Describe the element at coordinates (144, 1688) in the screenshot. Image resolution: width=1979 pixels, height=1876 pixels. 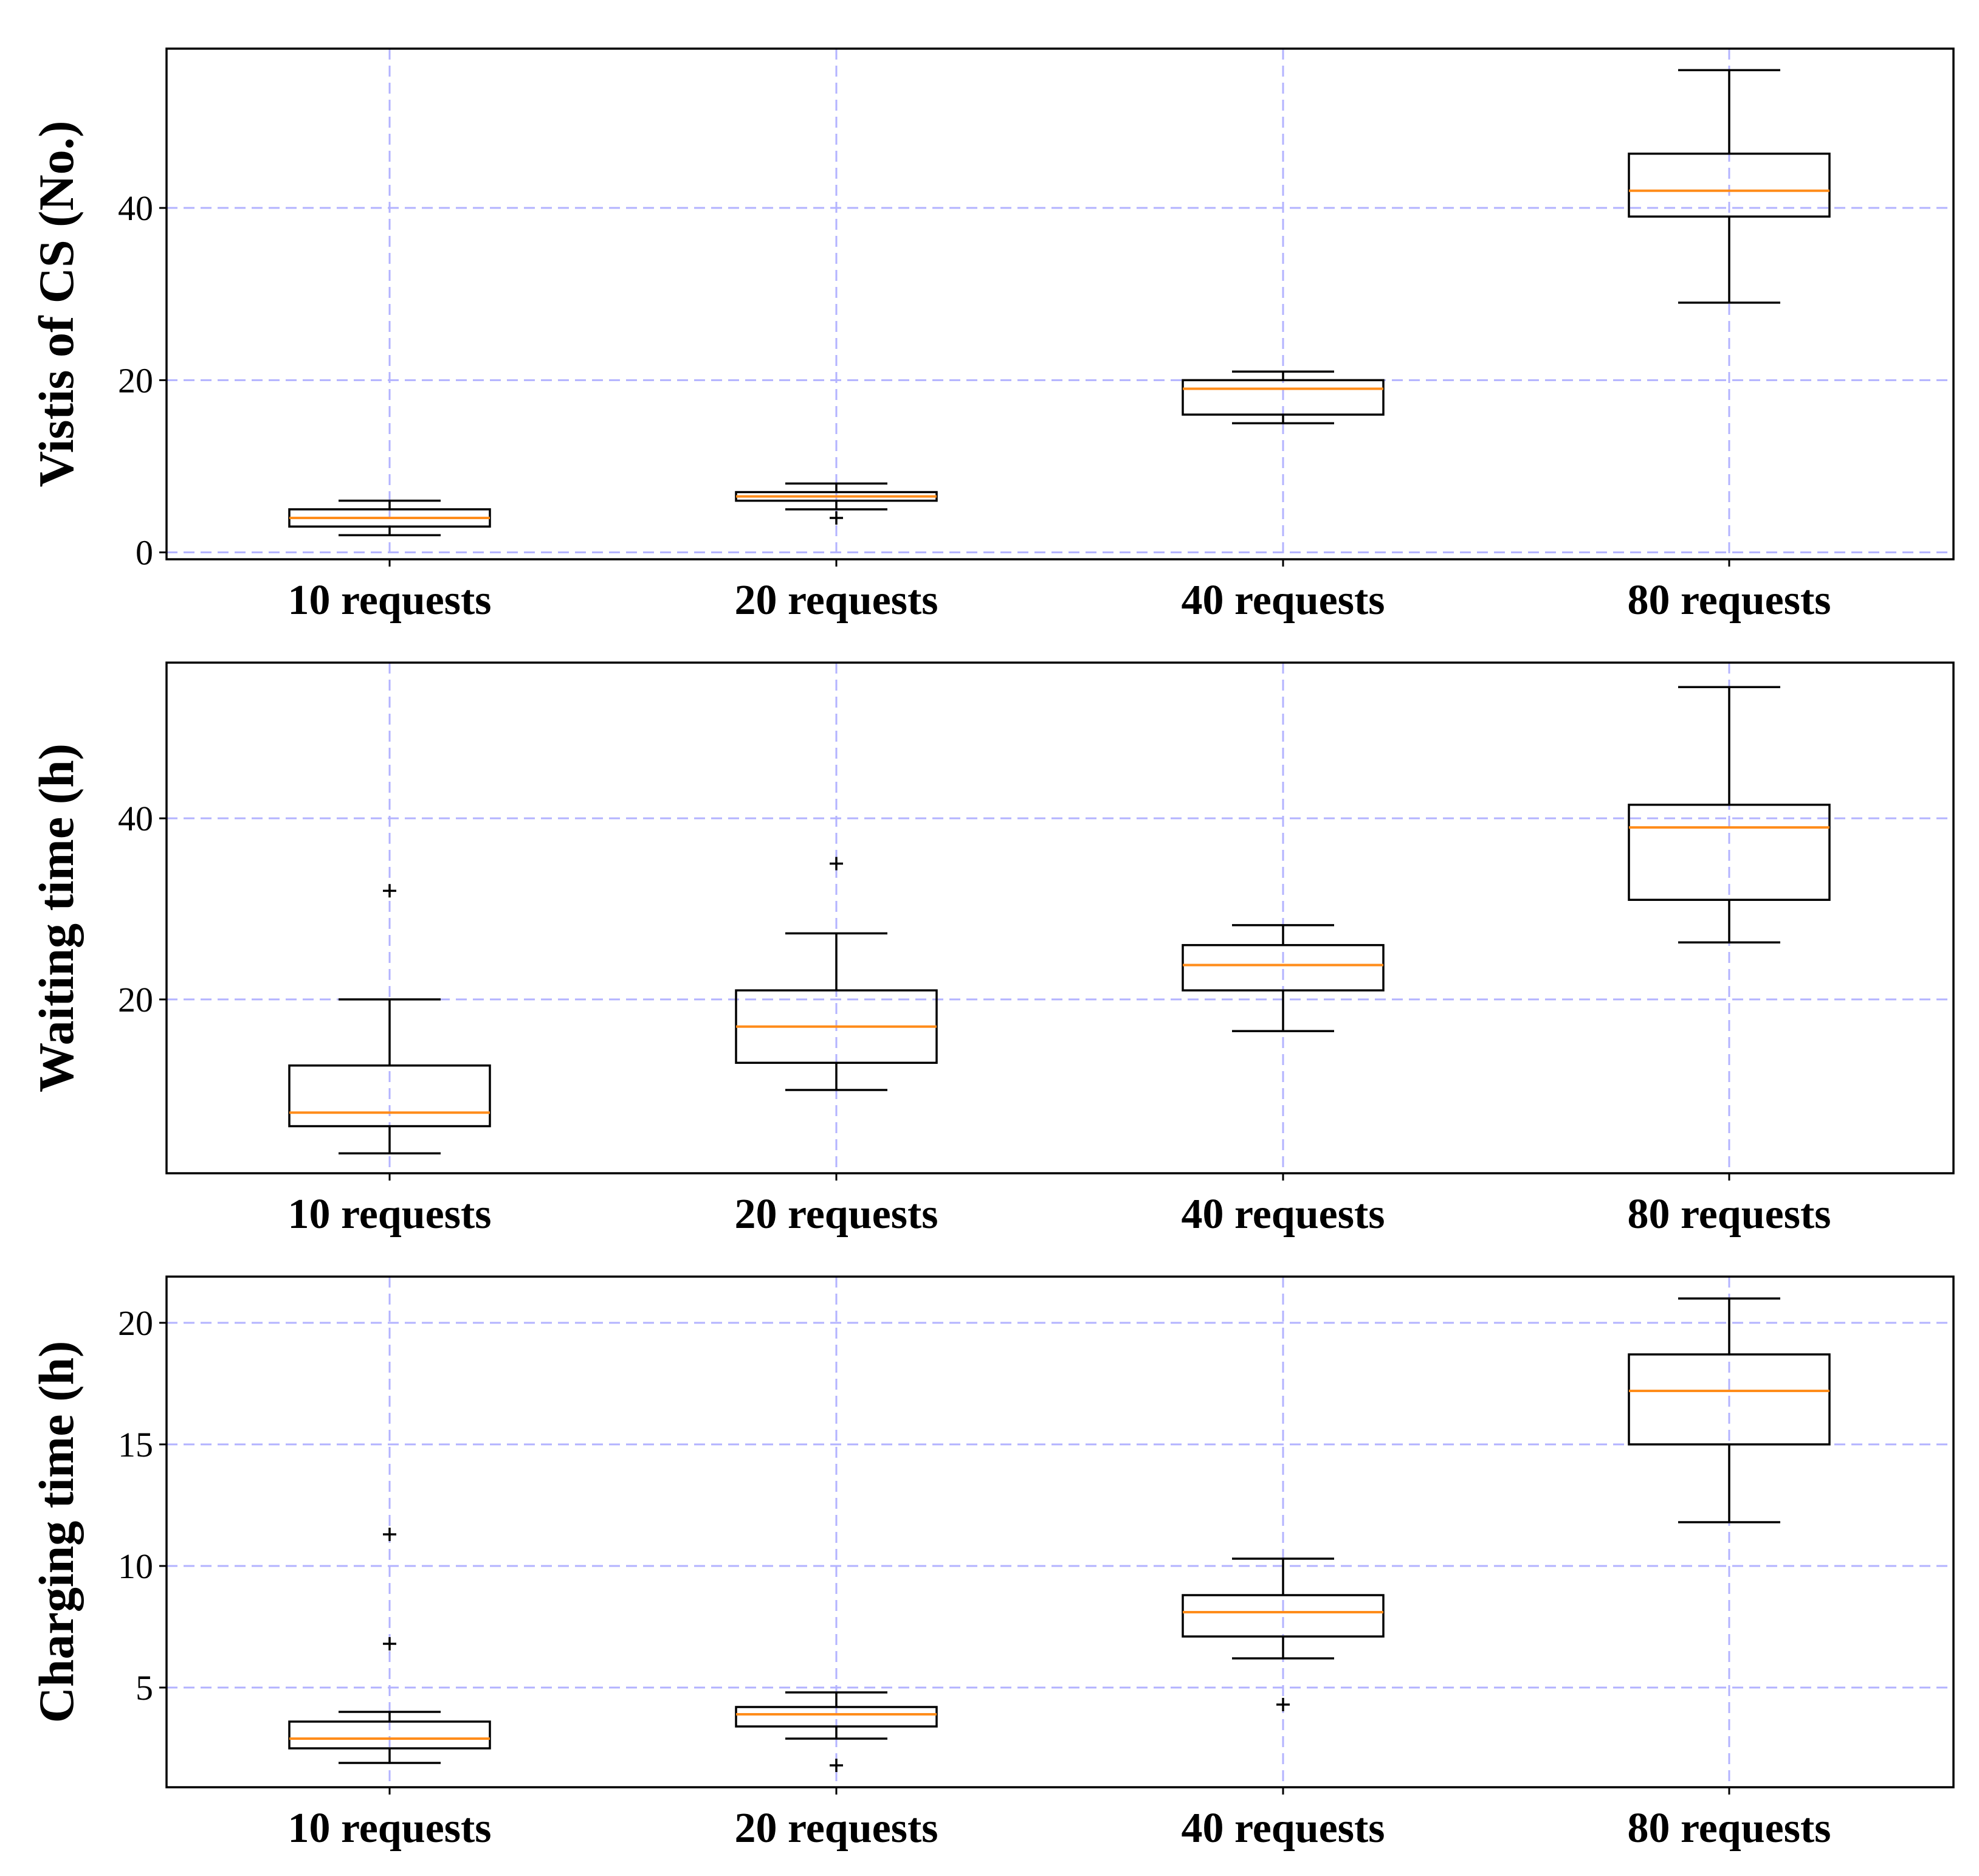
I see `ytick-label: 5` at that location.